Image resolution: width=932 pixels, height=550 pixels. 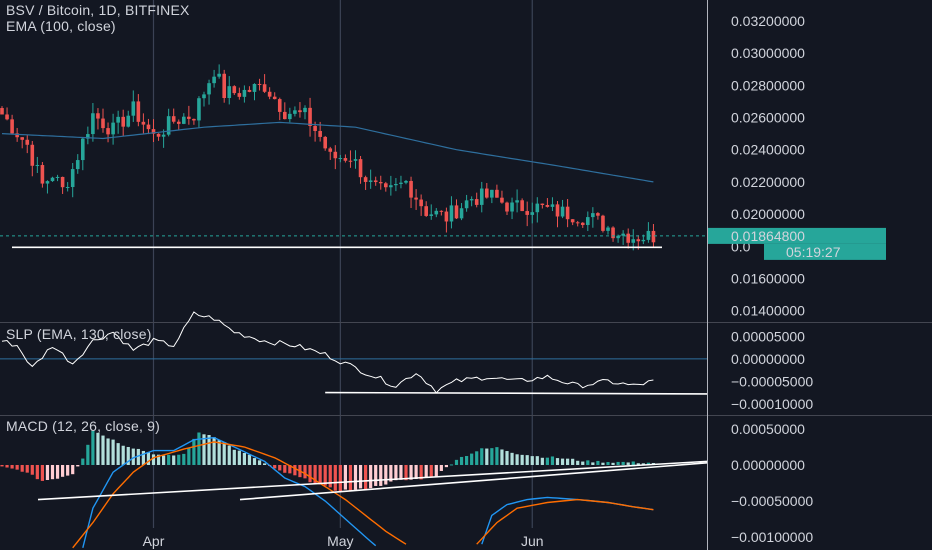 What do you see at coordinates (473, 481) in the screenshot?
I see `macd-trendline` at bounding box center [473, 481].